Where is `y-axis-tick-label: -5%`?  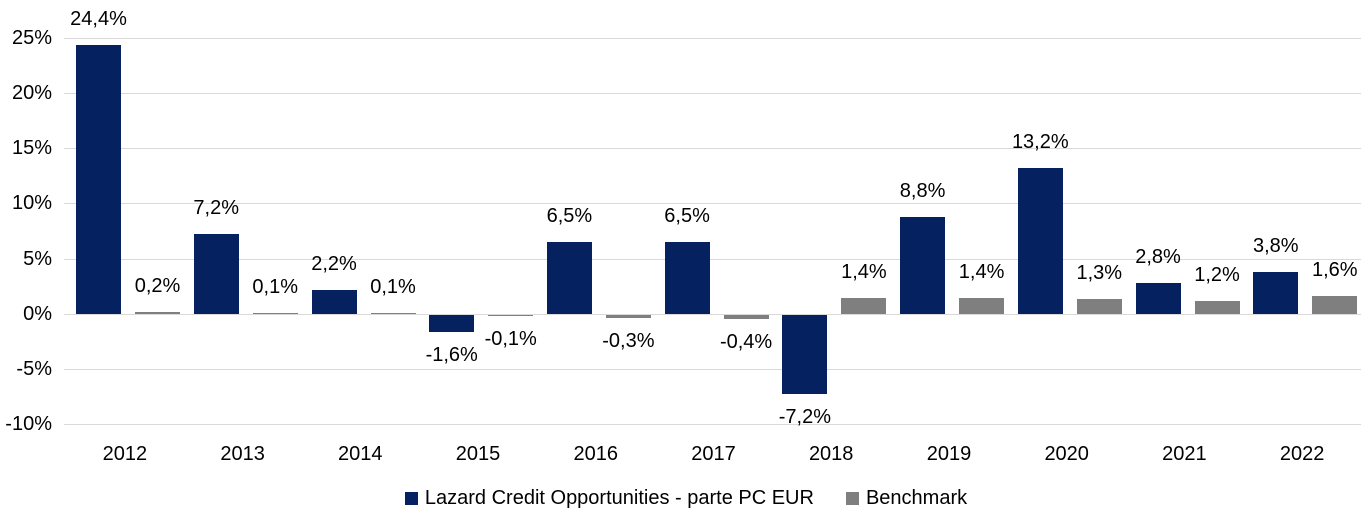
y-axis-tick-label: -5% is located at coordinates (34, 368).